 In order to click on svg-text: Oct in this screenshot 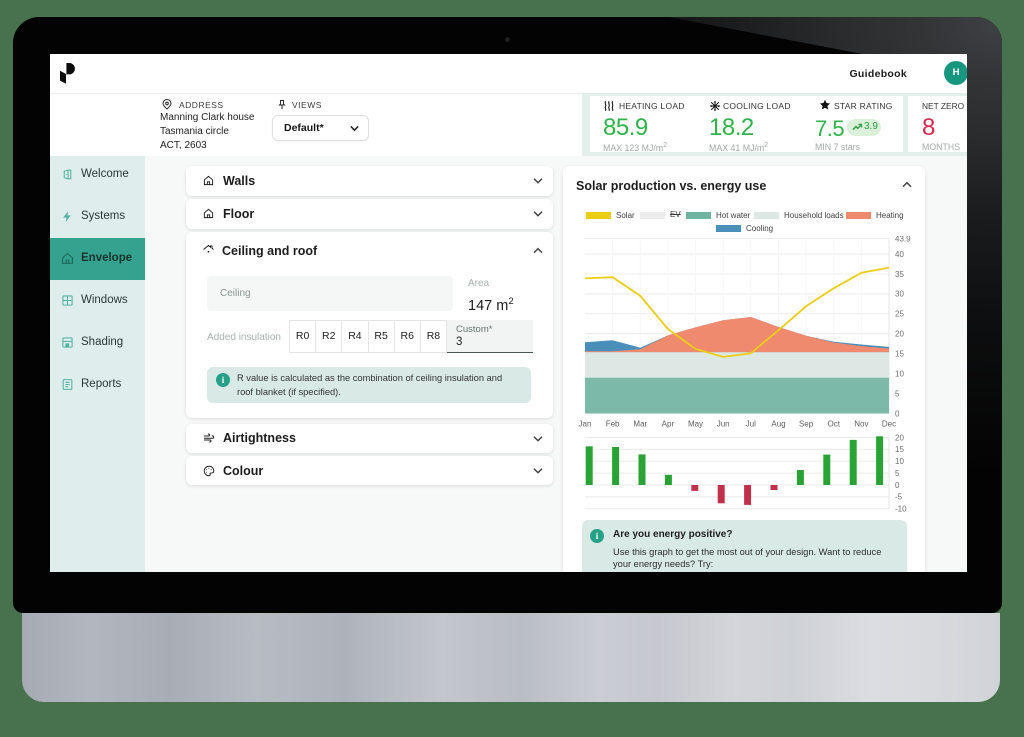, I will do `click(833, 424)`.